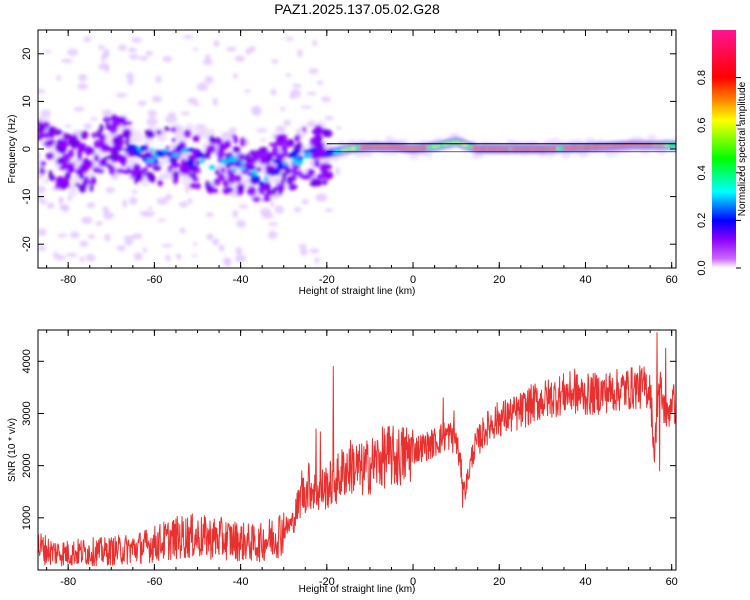 Image resolution: width=750 pixels, height=600 pixels. What do you see at coordinates (413, 582) in the screenshot?
I see `snr-xtick-label: 0` at bounding box center [413, 582].